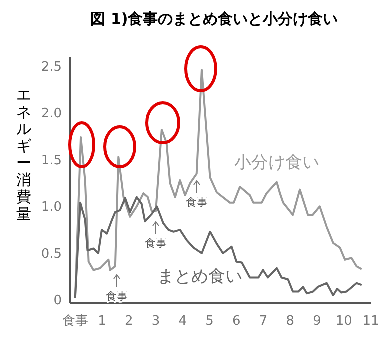  I want to click on x-tick-label: 1, so click(102, 321).